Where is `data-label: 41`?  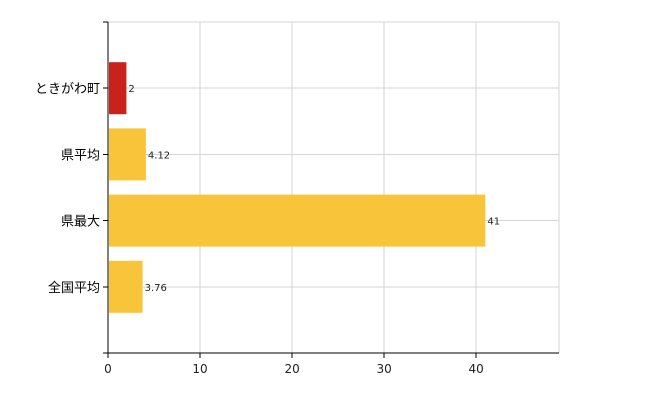
data-label: 41 is located at coordinates (493, 222).